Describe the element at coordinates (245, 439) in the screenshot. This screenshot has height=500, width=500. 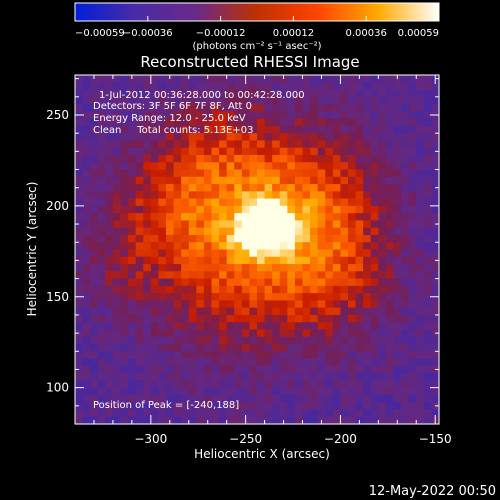
I see `x-tick-label: −250` at that location.